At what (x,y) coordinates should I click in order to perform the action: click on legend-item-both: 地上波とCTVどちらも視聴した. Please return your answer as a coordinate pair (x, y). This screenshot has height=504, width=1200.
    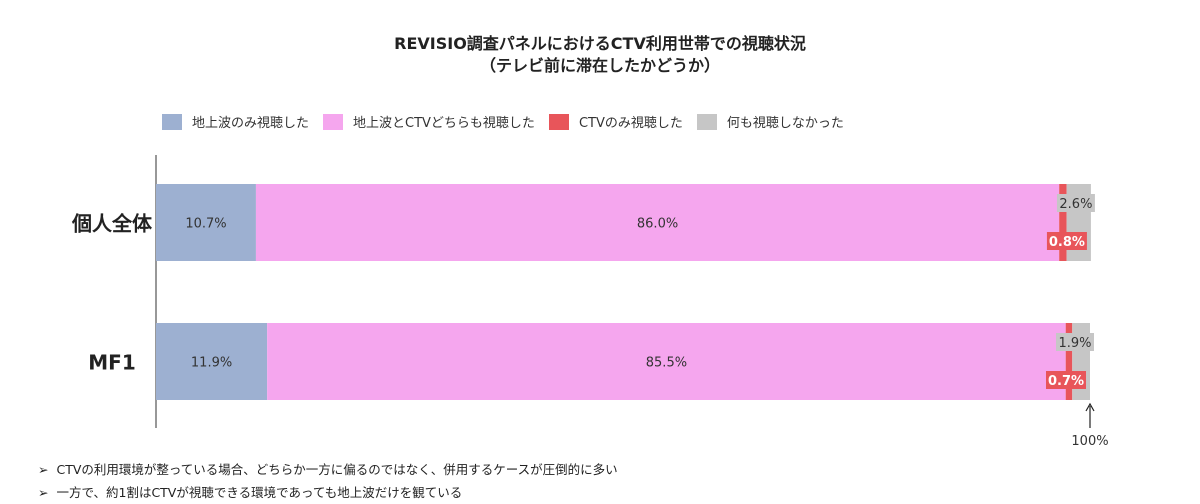
    Looking at the image, I should click on (429, 121).